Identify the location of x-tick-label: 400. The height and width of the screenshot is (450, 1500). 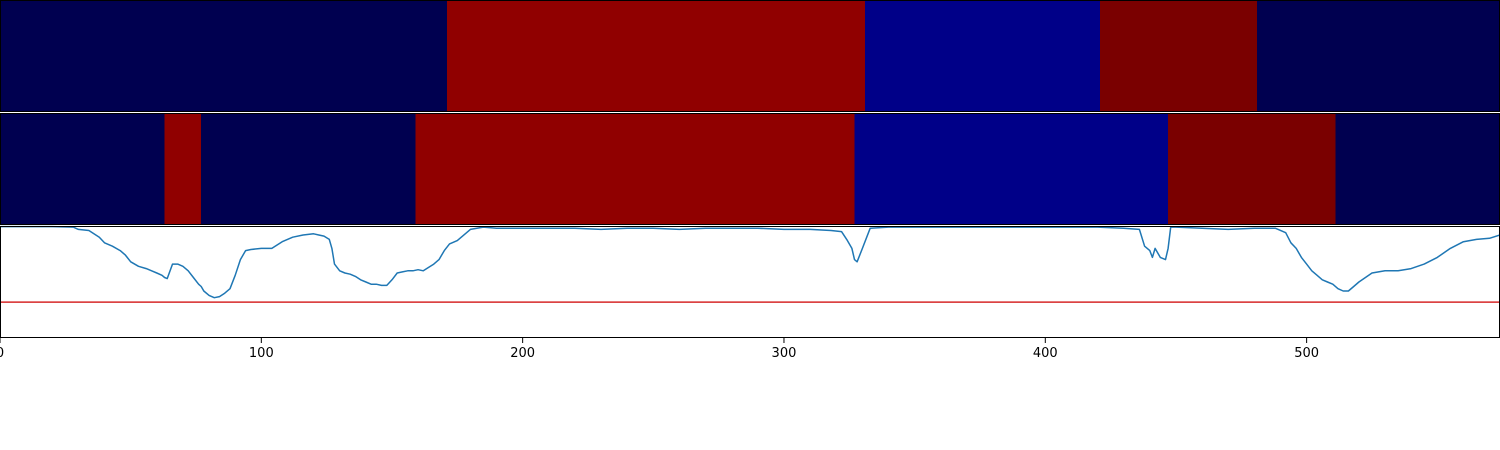
(1045, 353).